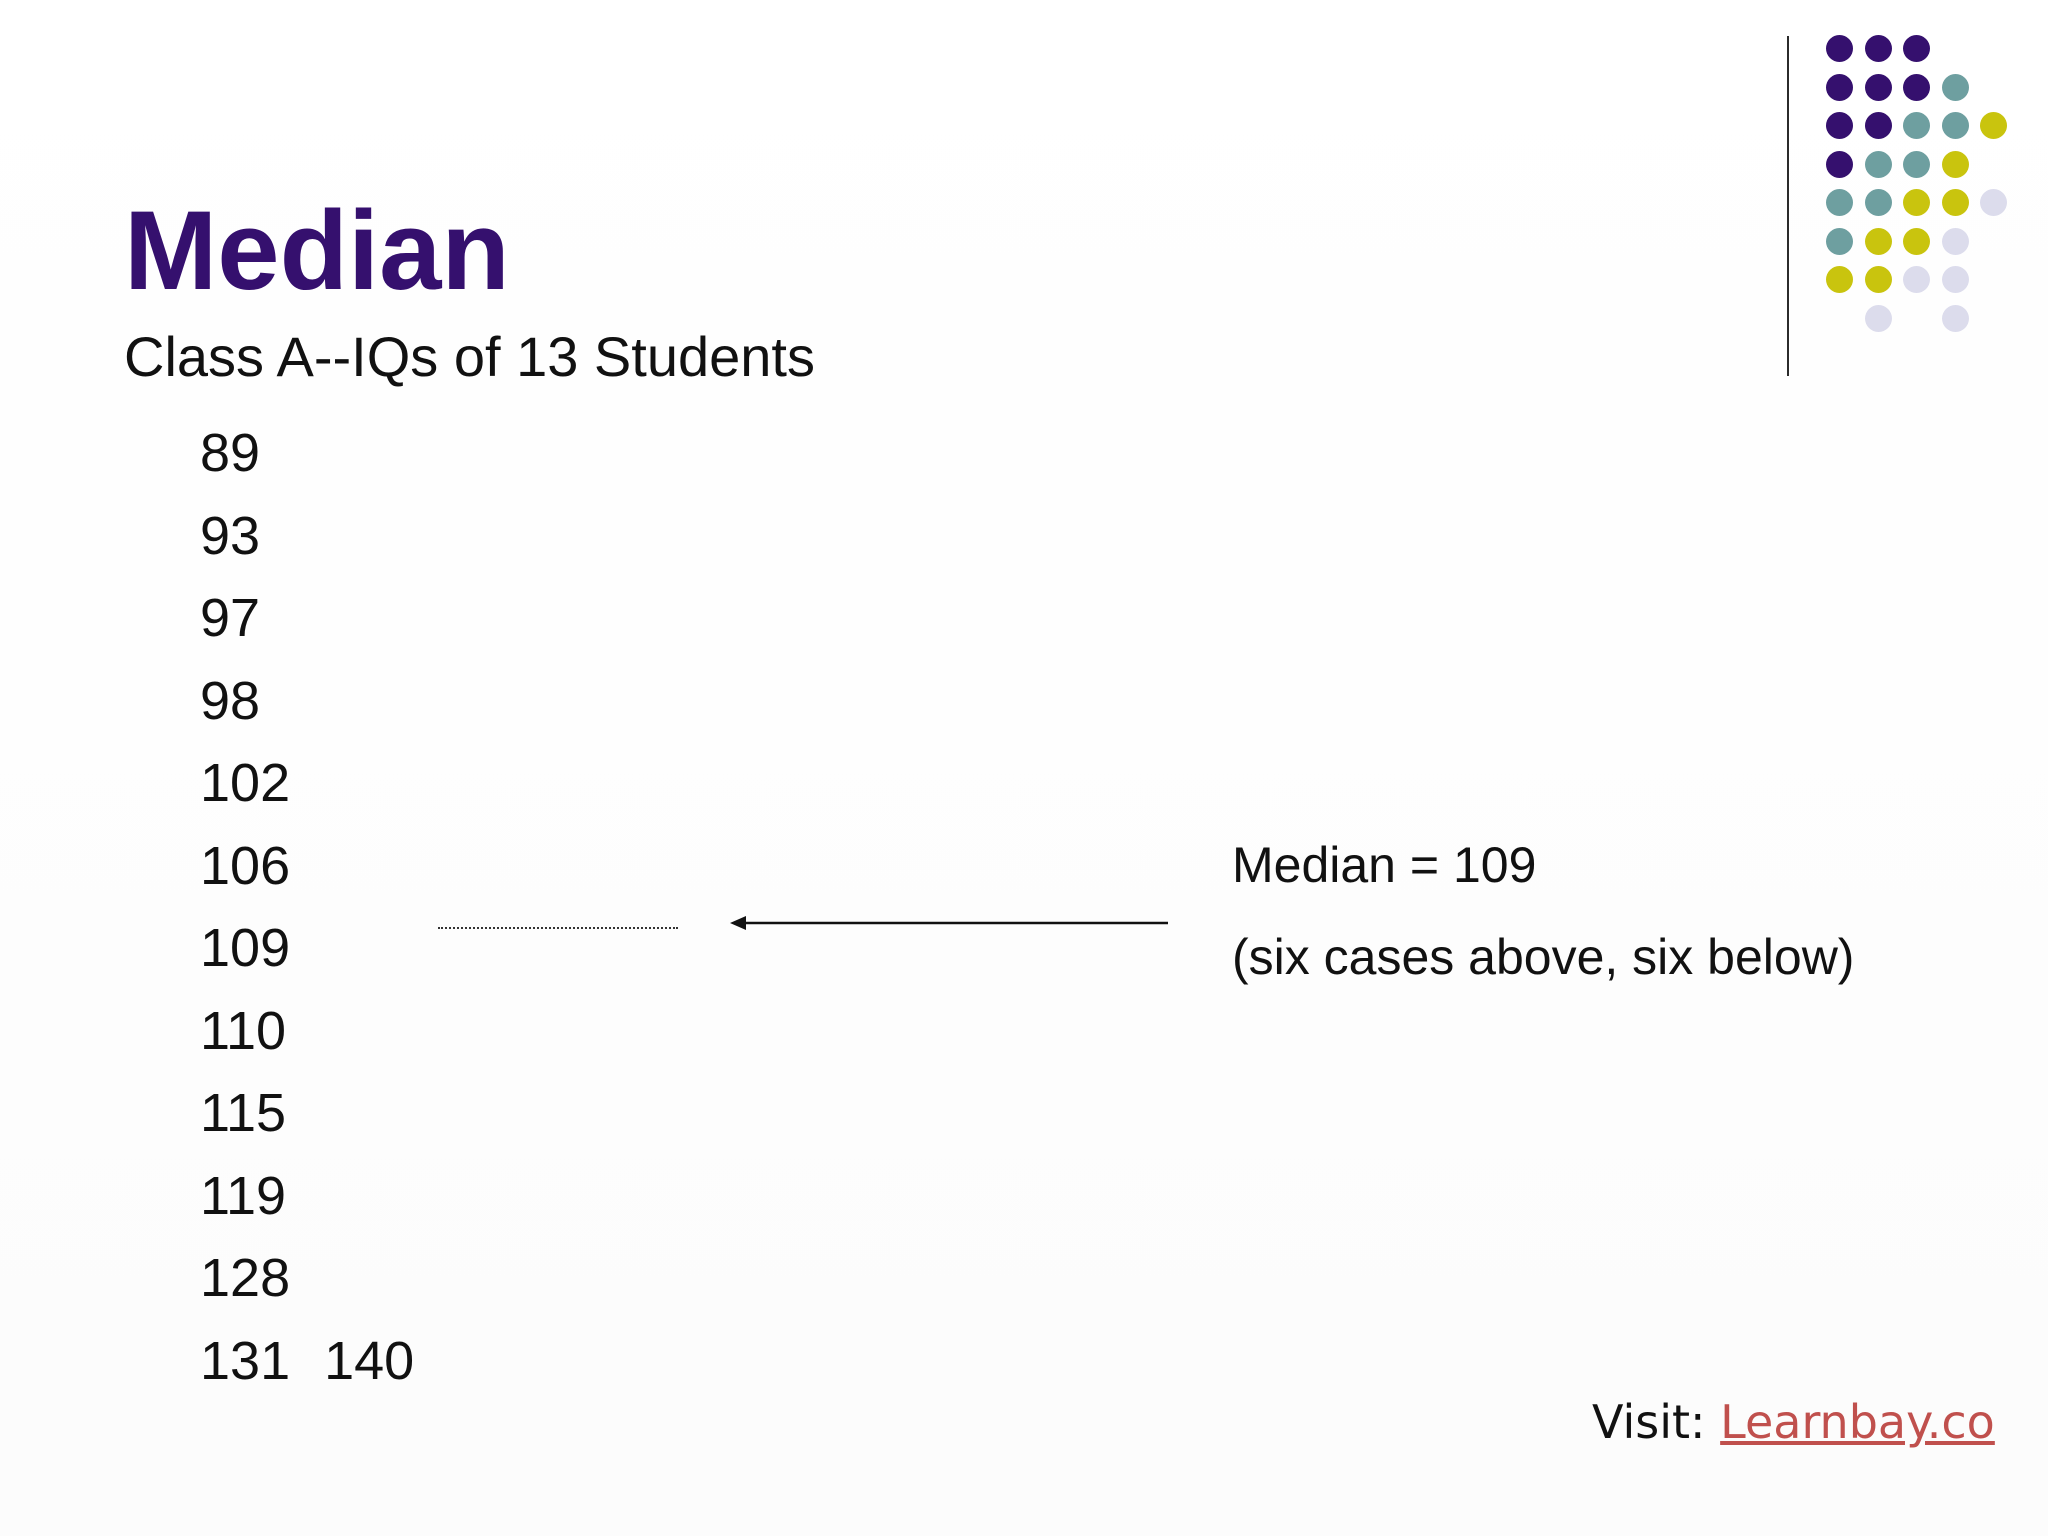  Describe the element at coordinates (245, 1360) in the screenshot. I see `iq-value: 131` at that location.